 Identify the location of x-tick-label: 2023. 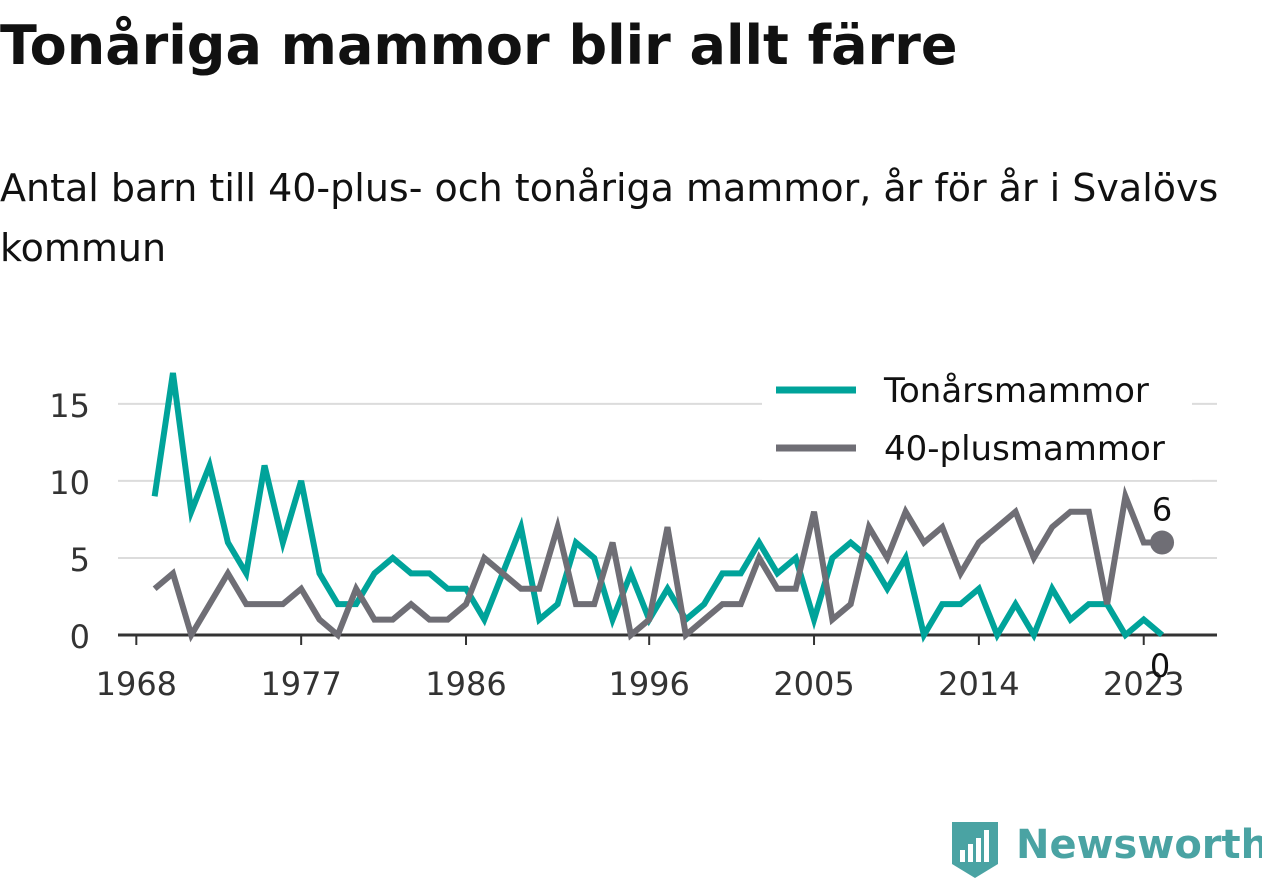
(1143, 684).